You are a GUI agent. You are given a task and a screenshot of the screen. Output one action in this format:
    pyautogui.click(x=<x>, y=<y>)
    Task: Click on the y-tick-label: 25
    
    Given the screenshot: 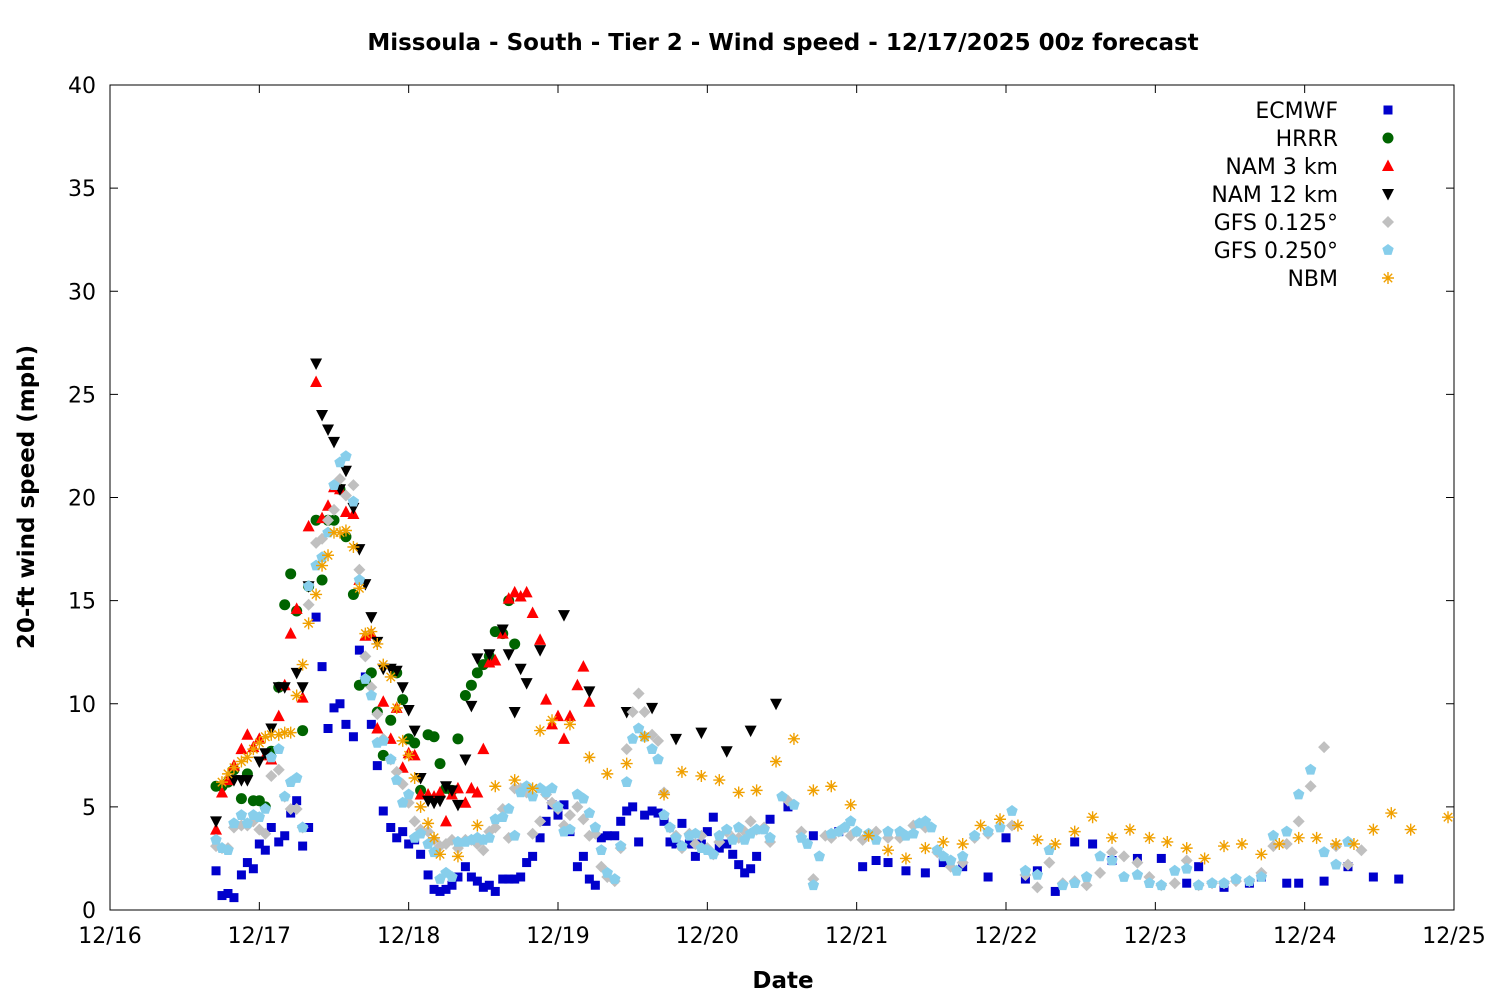 What is the action you would take?
    pyautogui.click(x=82, y=395)
    